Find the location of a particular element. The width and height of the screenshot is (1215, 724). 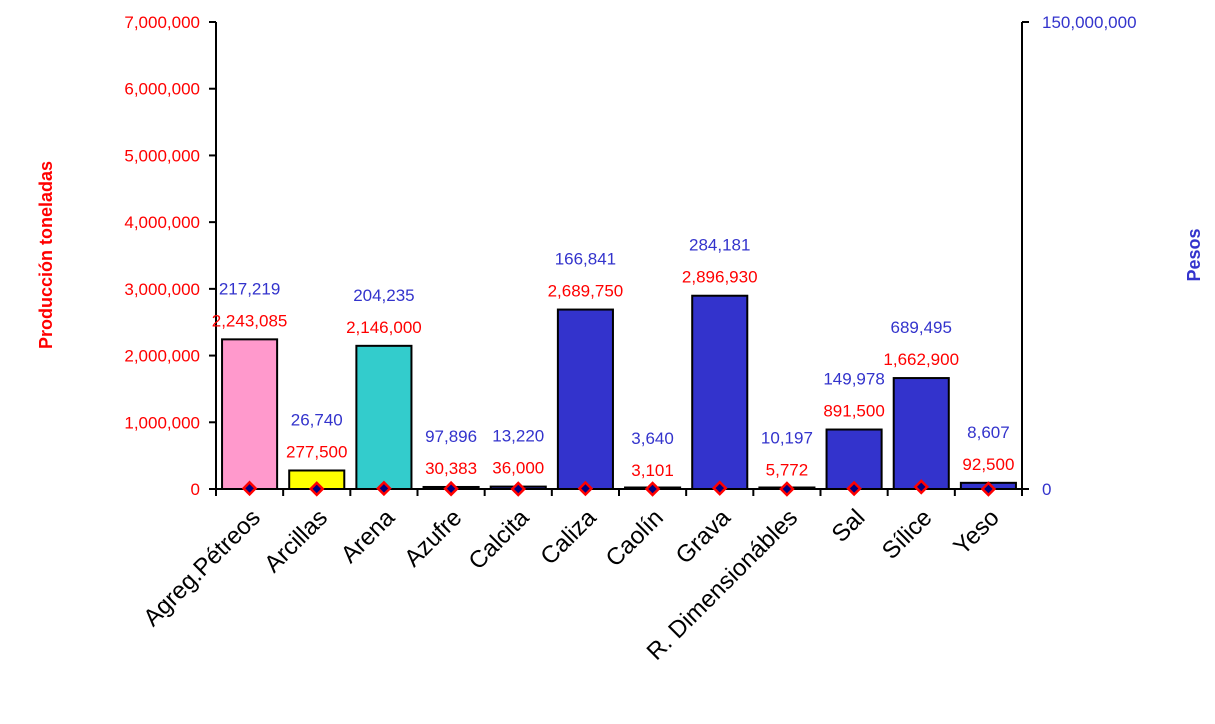

production-label-1: 277,500 is located at coordinates (316, 451).